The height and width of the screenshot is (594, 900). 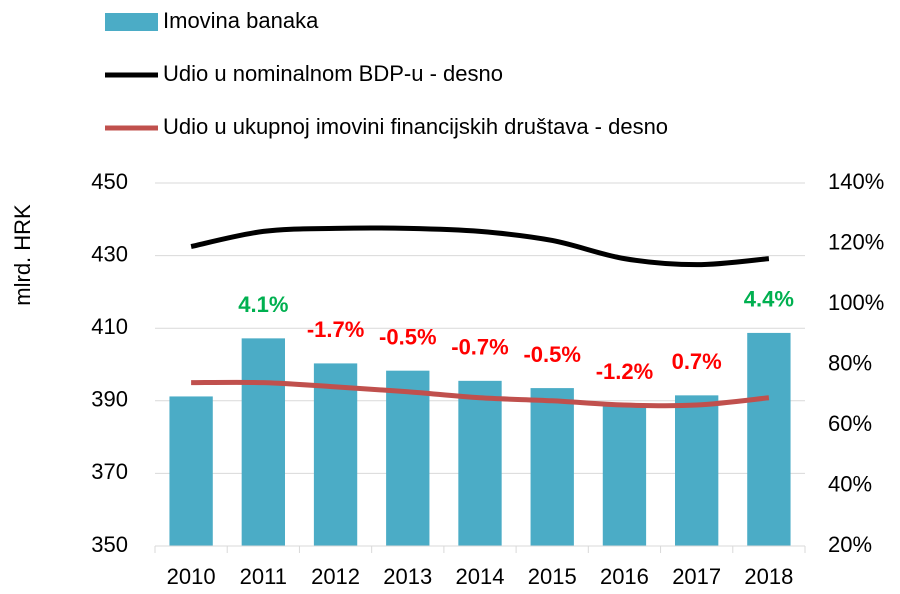 I want to click on x-tick-label: 2012, so click(x=335, y=576).